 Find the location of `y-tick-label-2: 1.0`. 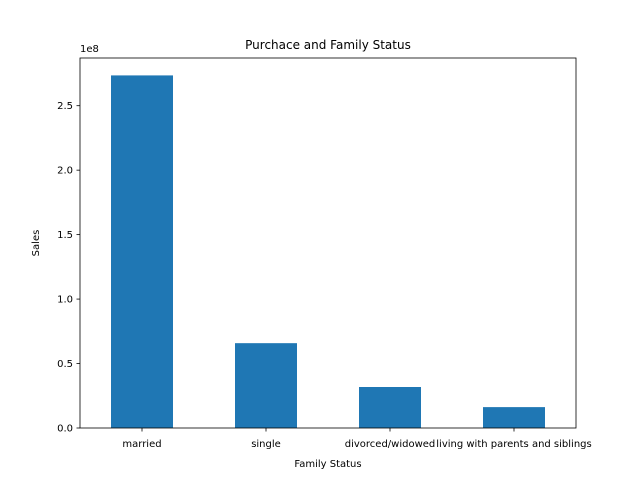

y-tick-label-2: 1.0 is located at coordinates (65, 300).